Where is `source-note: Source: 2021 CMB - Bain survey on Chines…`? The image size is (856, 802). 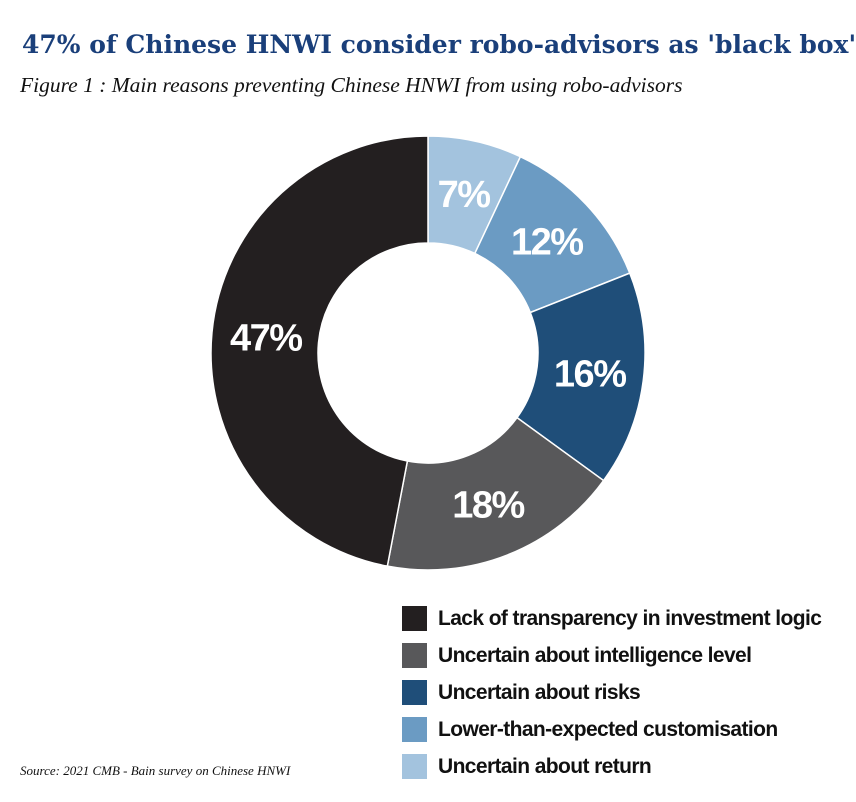
source-note: Source: 2021 CMB - Bain survey on Chines… is located at coordinates (155, 770).